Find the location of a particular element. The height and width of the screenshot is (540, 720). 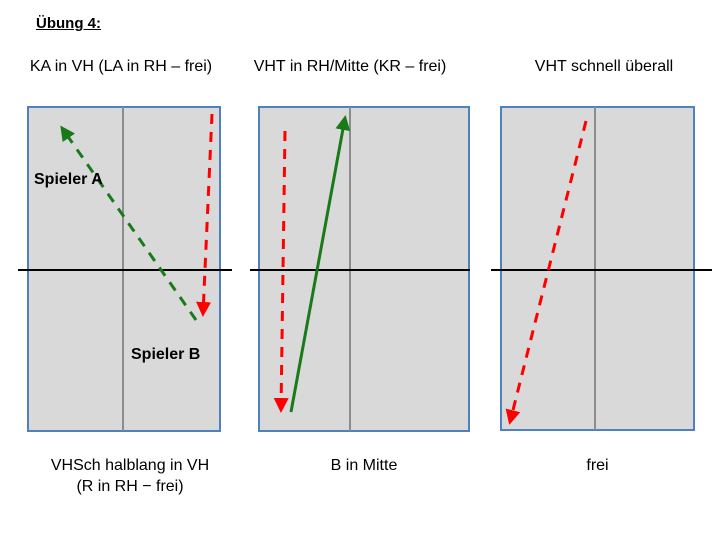

player-b-label: Spieler B is located at coordinates (165, 354).